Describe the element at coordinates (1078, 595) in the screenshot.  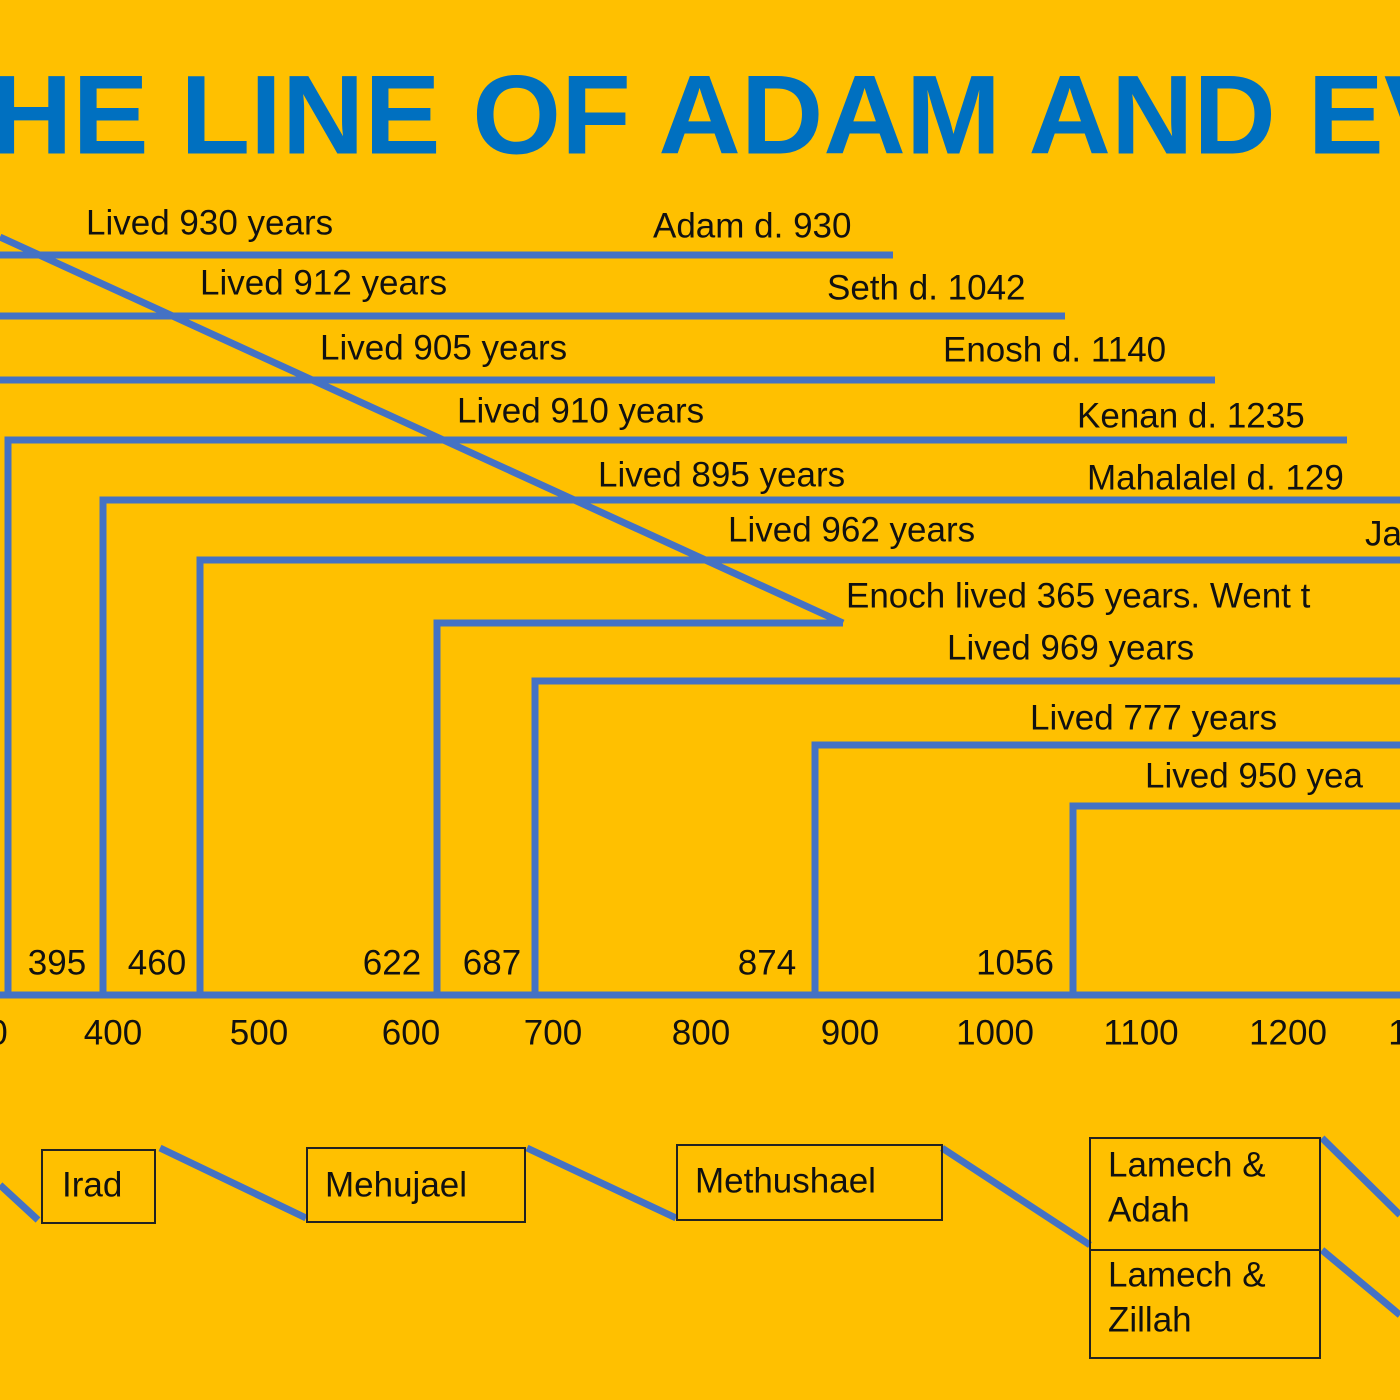
I see `lifespan-label: Enoch lived 365 years. Went t` at that location.